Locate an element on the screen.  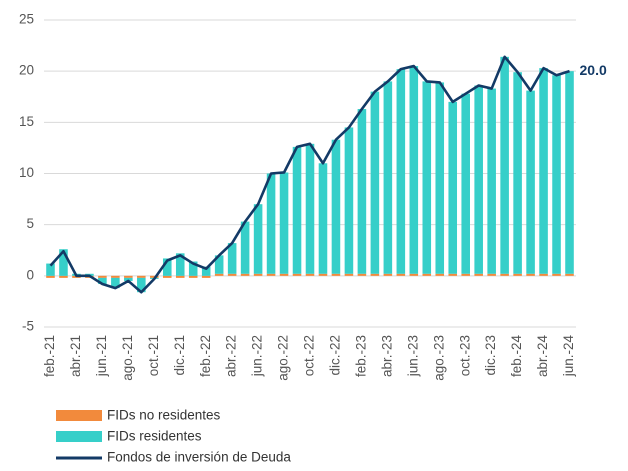
x-tick-label: jun.-21 is located at coordinates (101, 356).